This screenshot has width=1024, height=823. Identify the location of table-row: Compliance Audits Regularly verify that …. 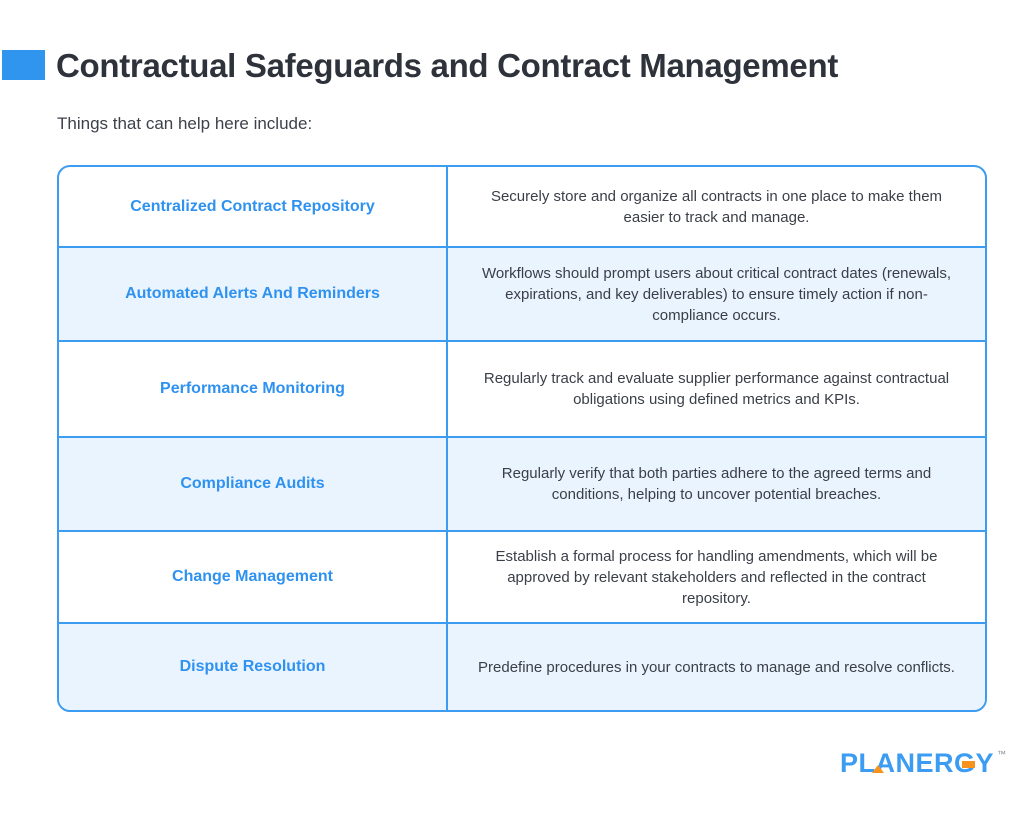
(522, 485).